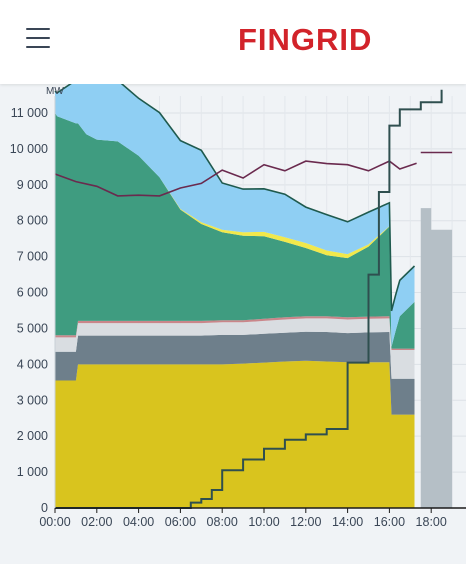 The image size is (466, 564). What do you see at coordinates (305, 39) in the screenshot?
I see `fingrid-logo: FINGRID` at bounding box center [305, 39].